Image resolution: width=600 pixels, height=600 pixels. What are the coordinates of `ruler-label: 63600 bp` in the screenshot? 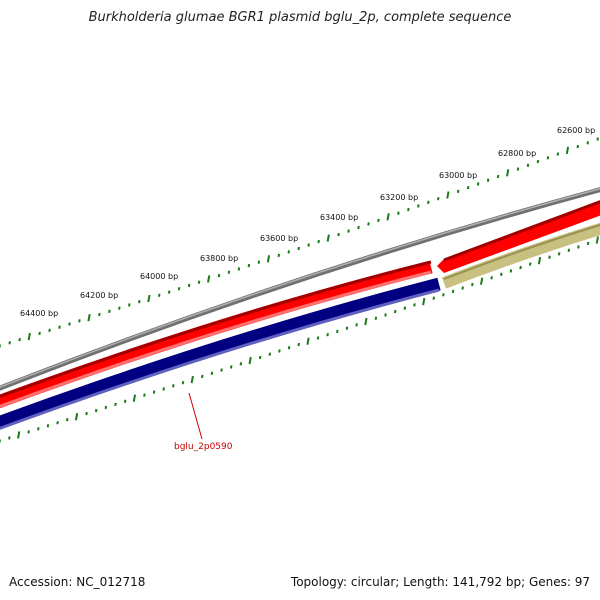 It's located at (279, 238).